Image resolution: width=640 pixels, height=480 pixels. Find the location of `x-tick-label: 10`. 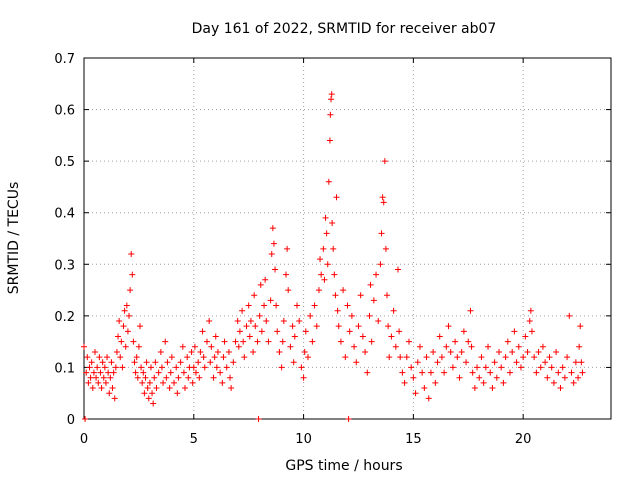

x-tick-label: 10 is located at coordinates (303, 439).